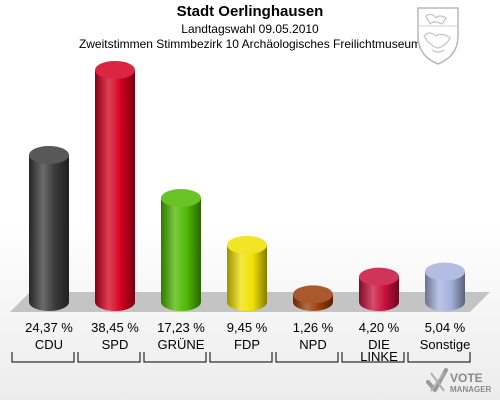 The height and width of the screenshot is (400, 500). I want to click on value-label: 1,26 %, so click(313, 327).